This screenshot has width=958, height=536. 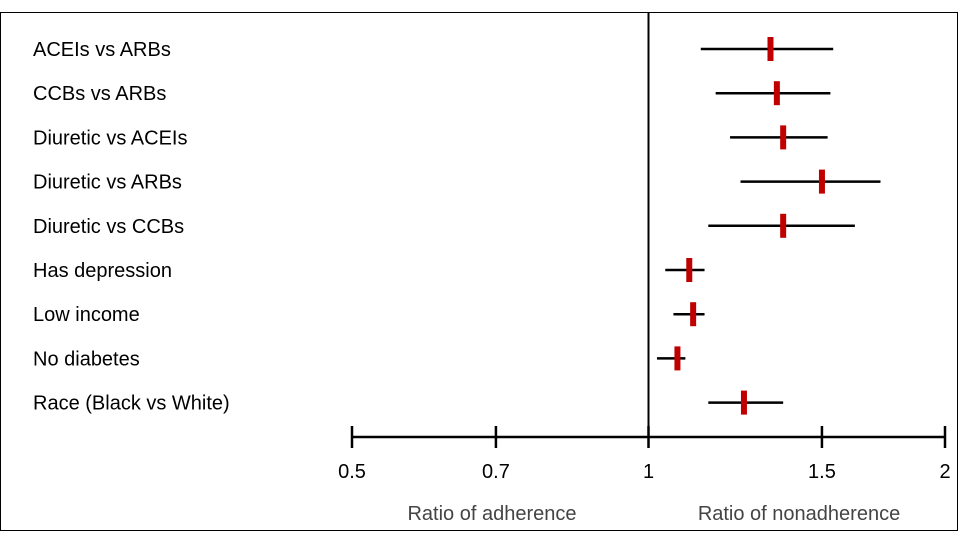 What do you see at coordinates (944, 472) in the screenshot?
I see `x-tick-label: 2` at bounding box center [944, 472].